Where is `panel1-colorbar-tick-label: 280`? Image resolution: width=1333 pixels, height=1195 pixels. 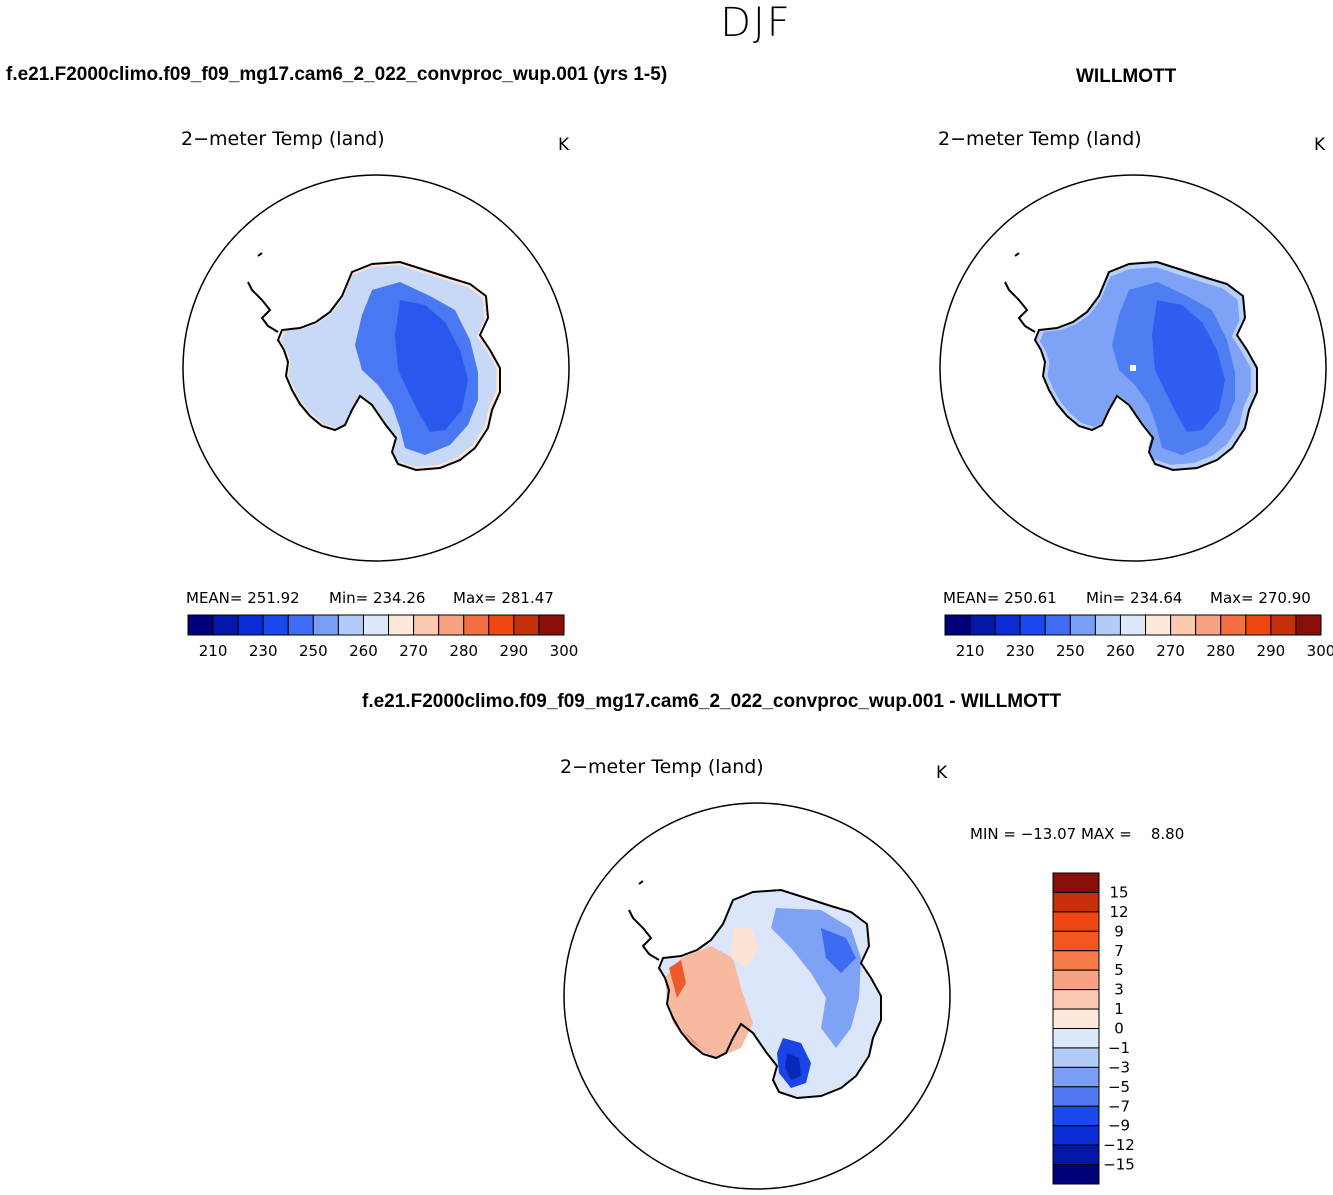 panel1-colorbar-tick-label: 280 is located at coordinates (463, 651).